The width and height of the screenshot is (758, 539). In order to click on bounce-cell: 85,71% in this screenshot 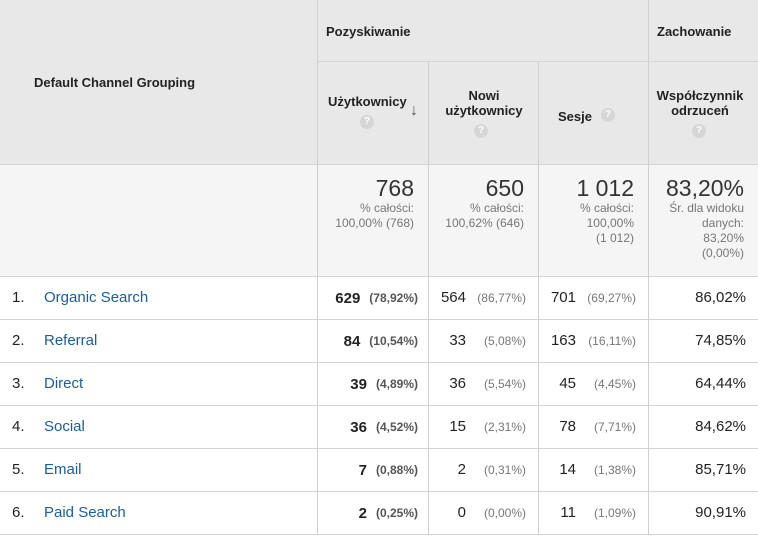, I will do `click(703, 470)`.